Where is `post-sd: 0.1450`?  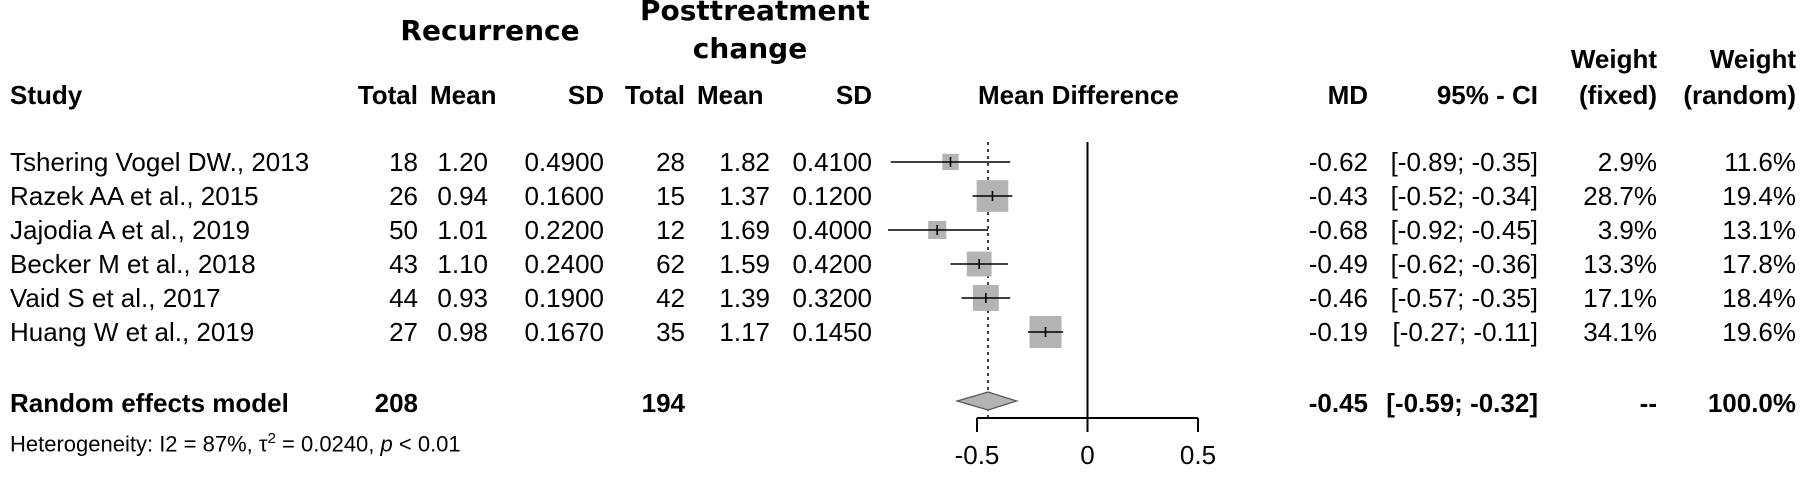 post-sd: 0.1450 is located at coordinates (832, 332).